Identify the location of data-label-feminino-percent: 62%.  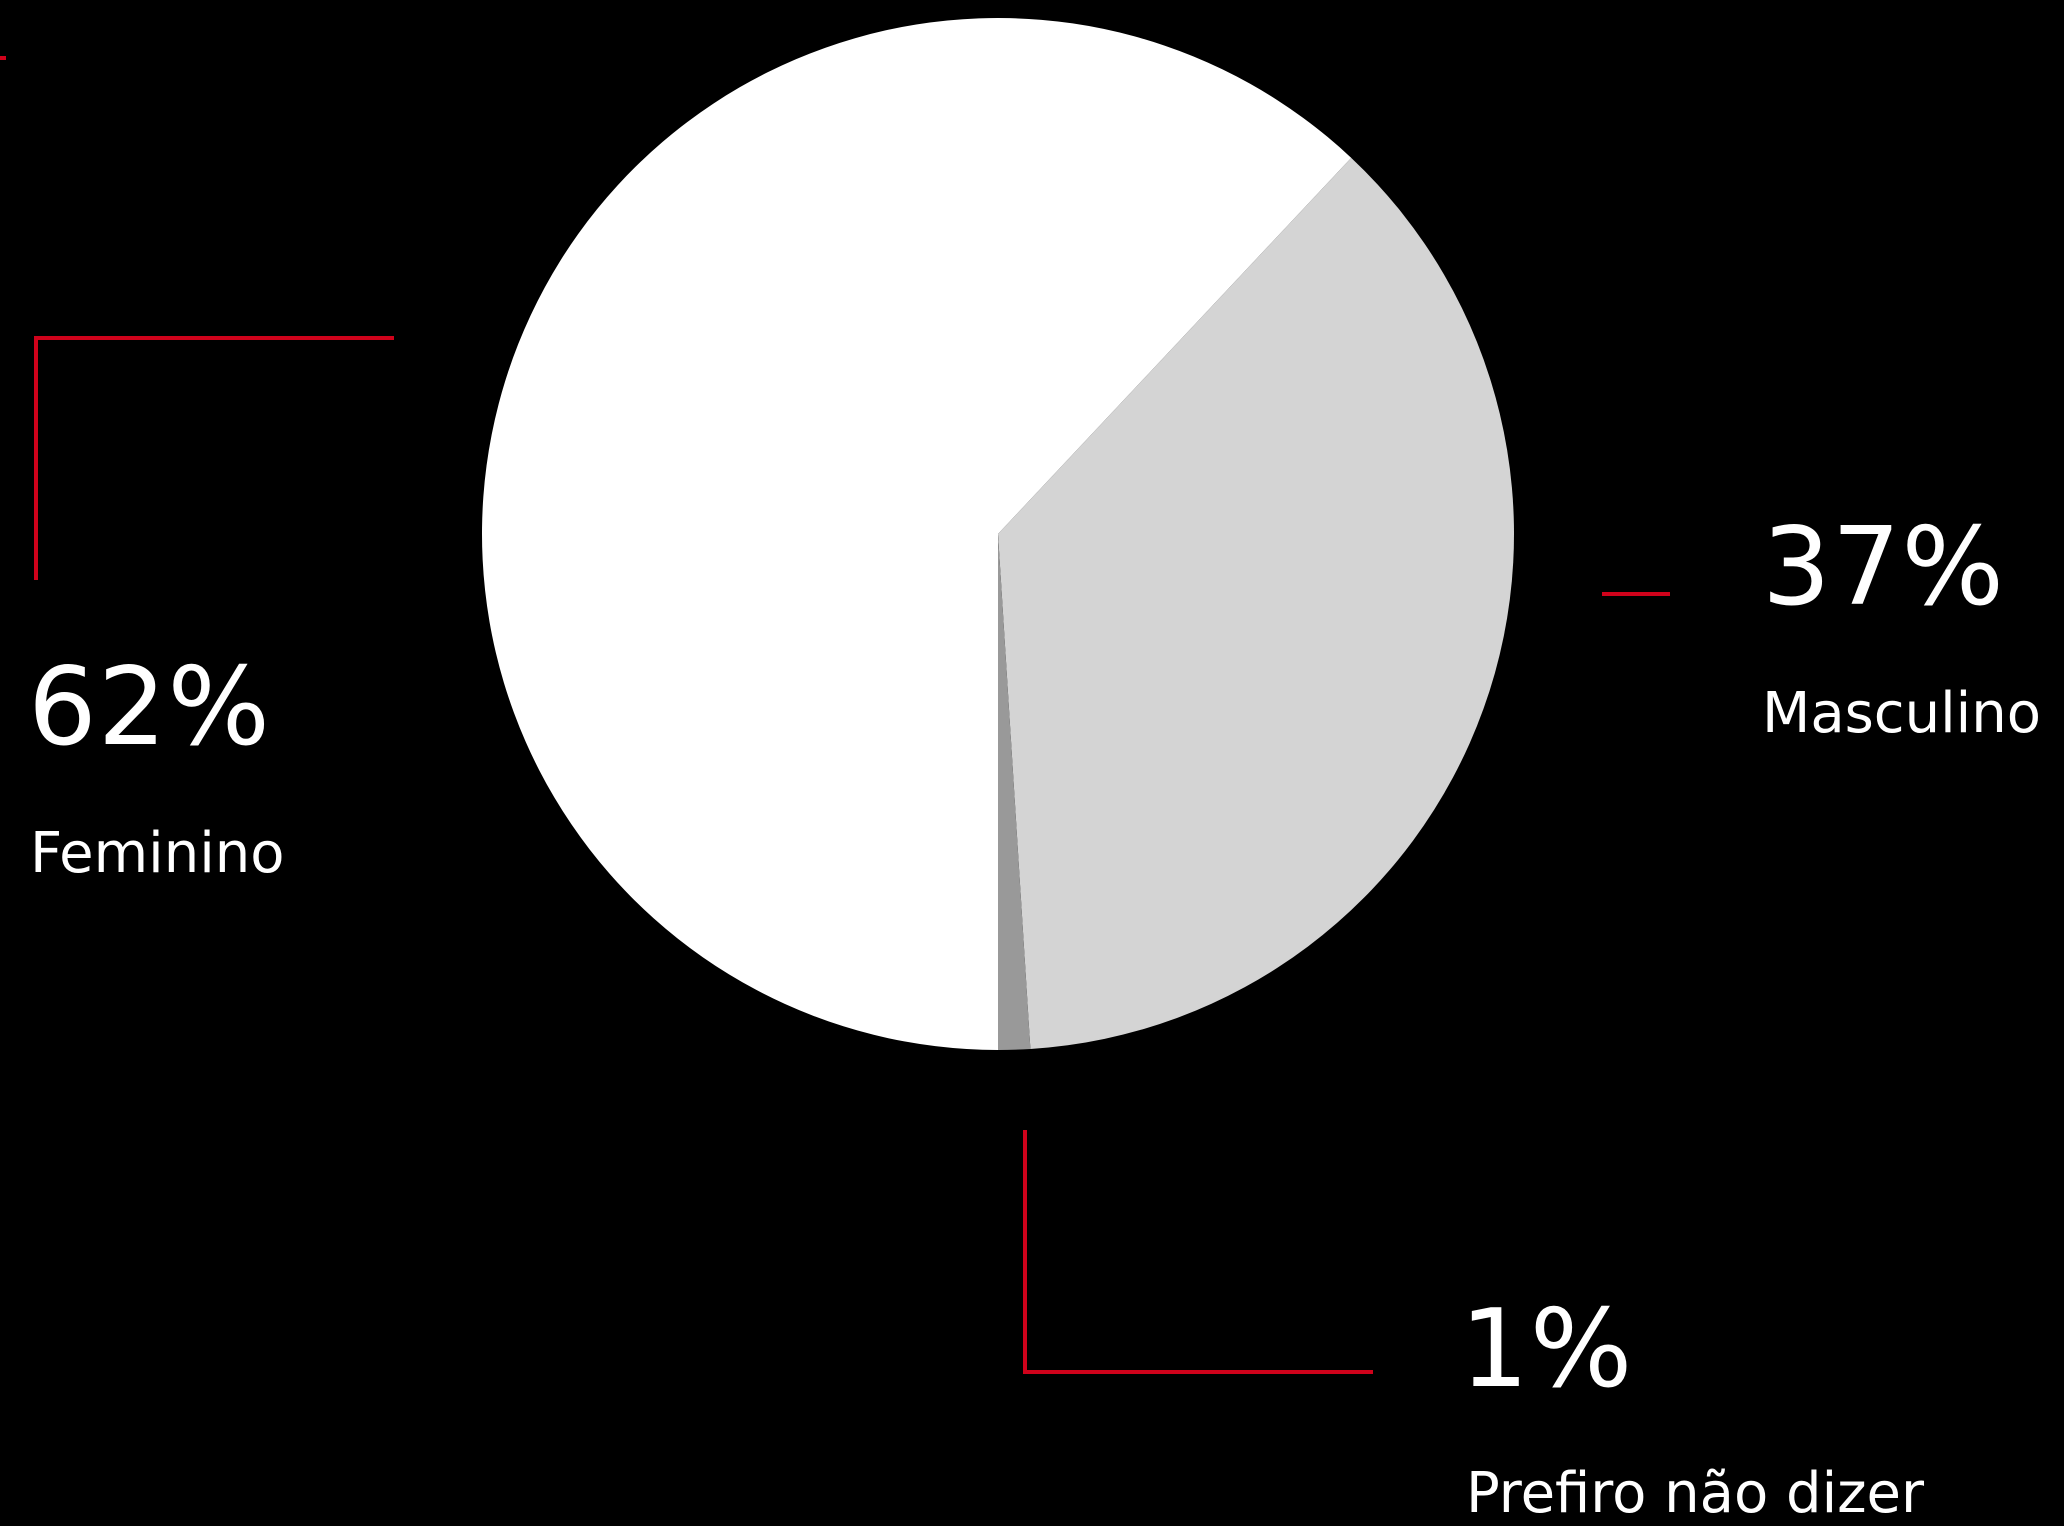
(150, 707).